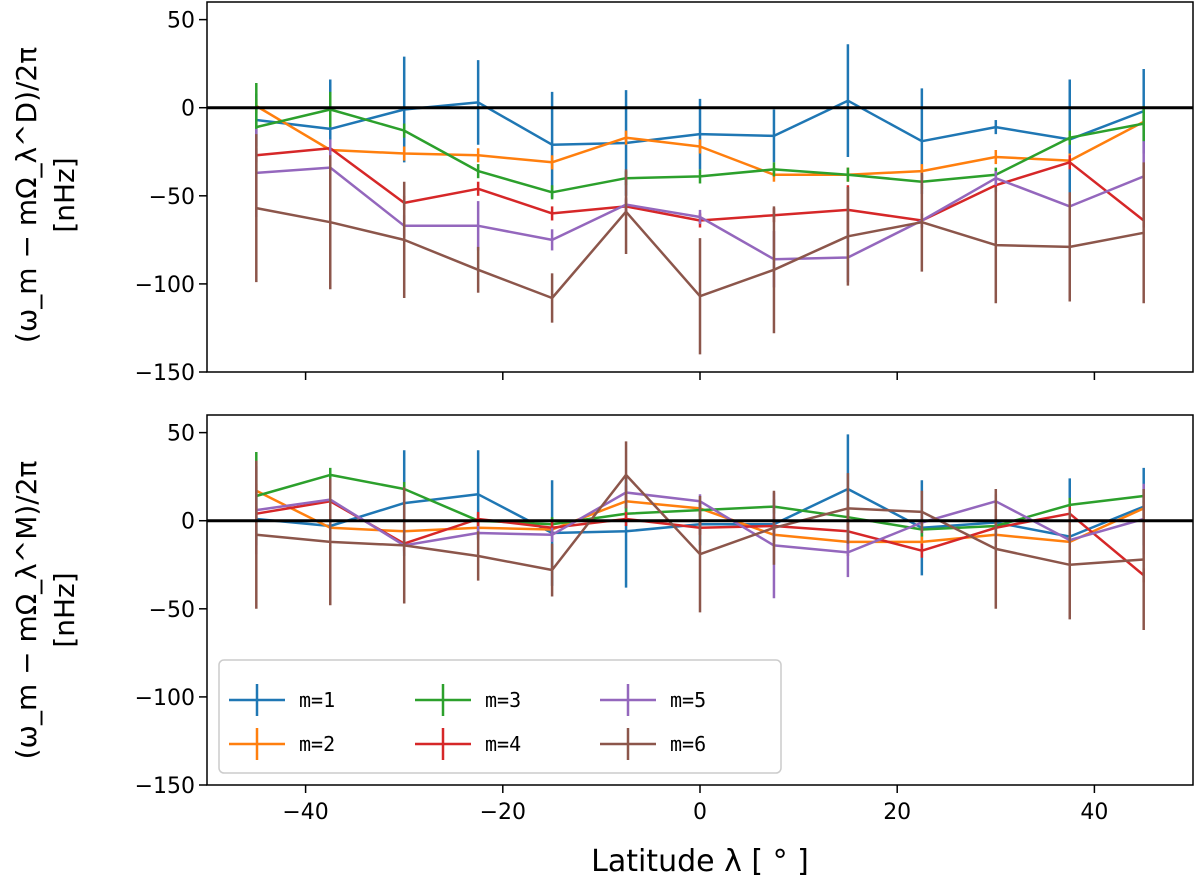 The width and height of the screenshot is (1200, 889). Describe the element at coordinates (1094, 812) in the screenshot. I see `bottom-x-tick-label: 40` at that location.